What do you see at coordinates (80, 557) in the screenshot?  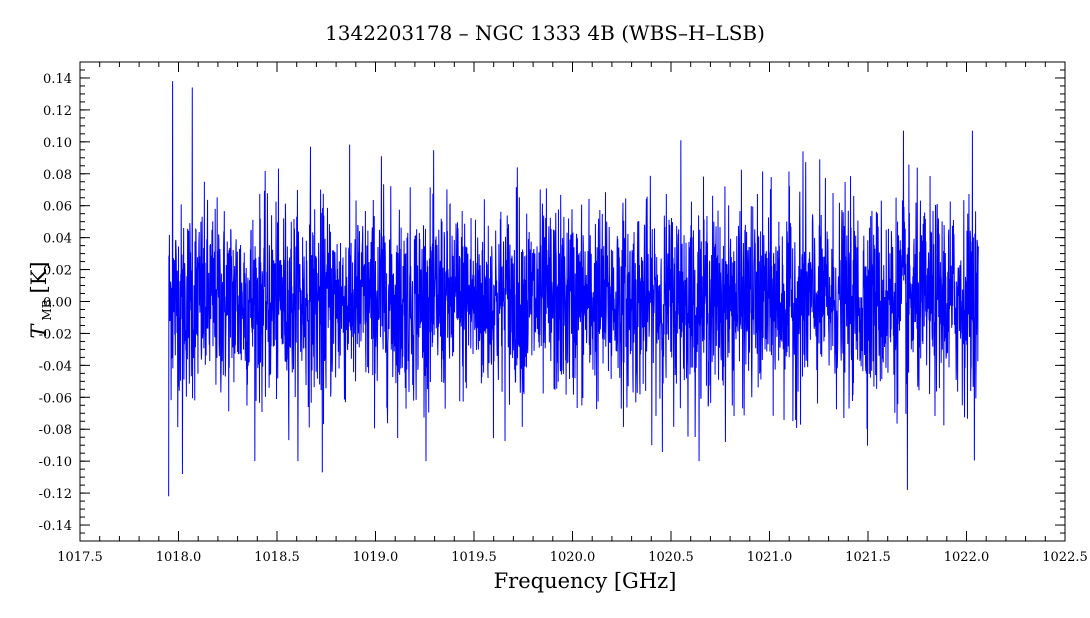 I see `x-tick-label: 1017.5` at bounding box center [80, 557].